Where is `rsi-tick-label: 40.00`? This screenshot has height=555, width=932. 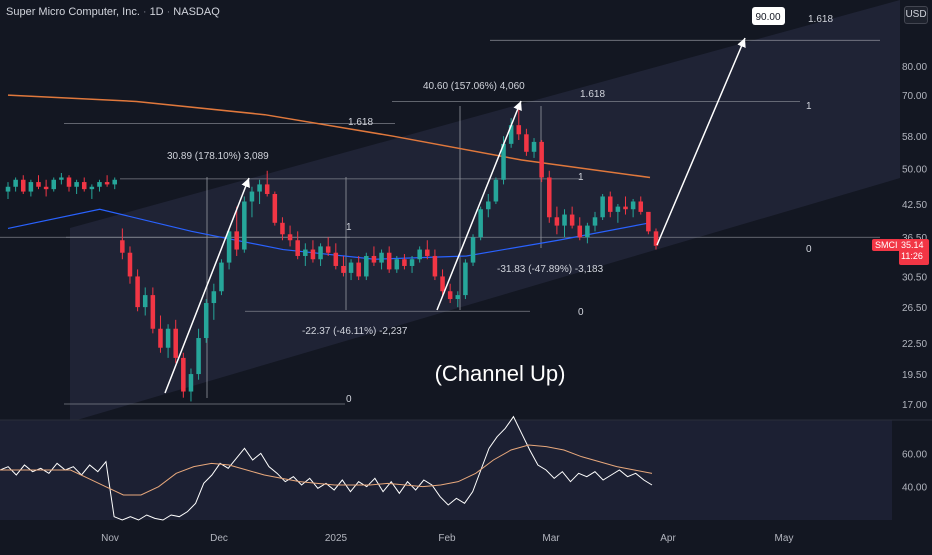 rsi-tick-label: 40.00 is located at coordinates (914, 488).